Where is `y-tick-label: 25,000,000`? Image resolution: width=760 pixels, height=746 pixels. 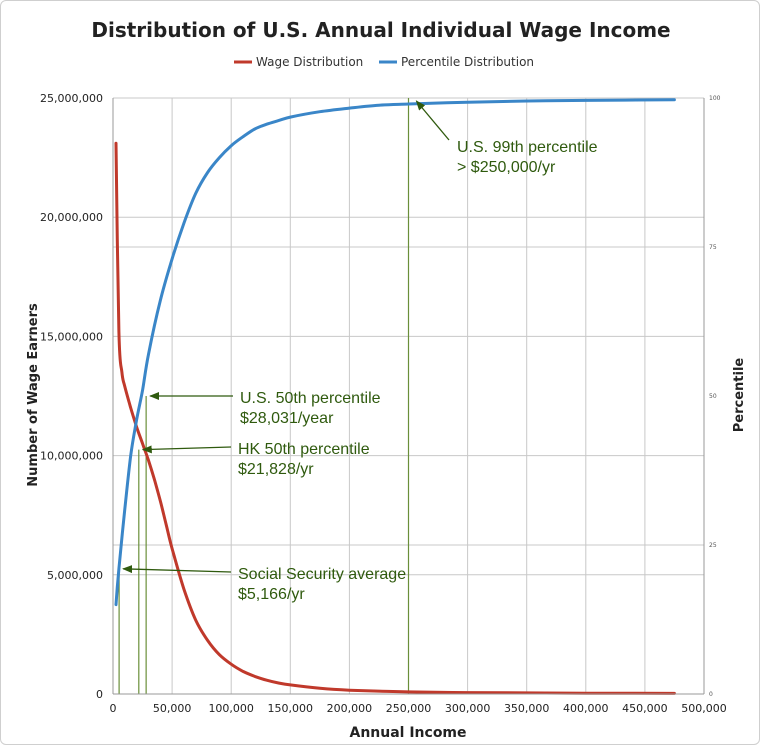 y-tick-label: 25,000,000 is located at coordinates (71, 98).